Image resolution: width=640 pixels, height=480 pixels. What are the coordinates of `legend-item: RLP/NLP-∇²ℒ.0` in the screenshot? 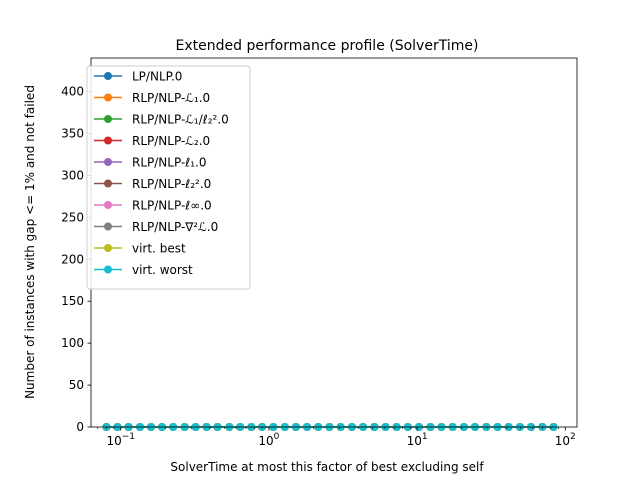 It's located at (156, 227).